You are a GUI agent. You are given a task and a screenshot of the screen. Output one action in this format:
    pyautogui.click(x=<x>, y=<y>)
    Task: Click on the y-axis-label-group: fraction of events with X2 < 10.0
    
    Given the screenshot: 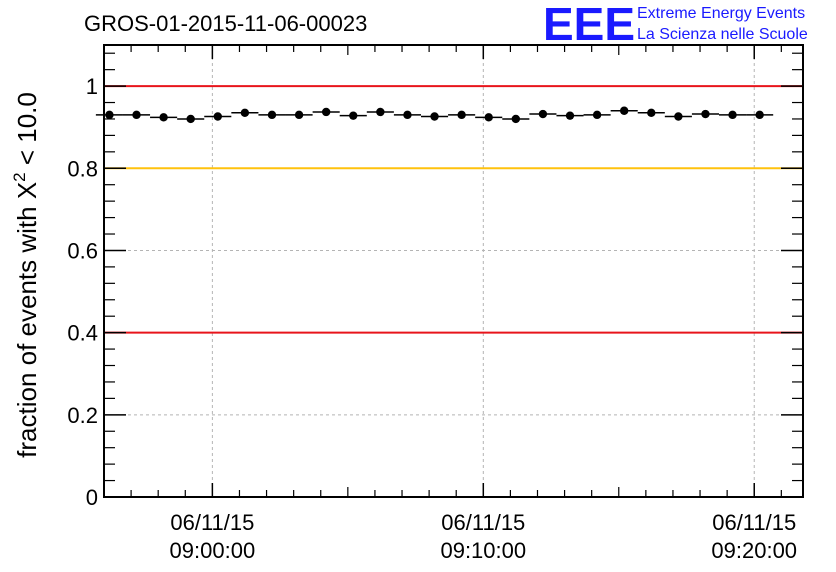 What is the action you would take?
    pyautogui.click(x=26, y=275)
    